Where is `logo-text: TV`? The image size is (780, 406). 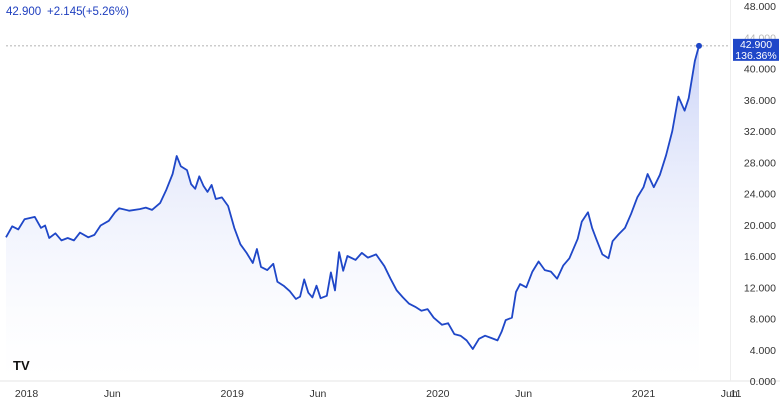
logo-text: TV is located at coordinates (21, 365).